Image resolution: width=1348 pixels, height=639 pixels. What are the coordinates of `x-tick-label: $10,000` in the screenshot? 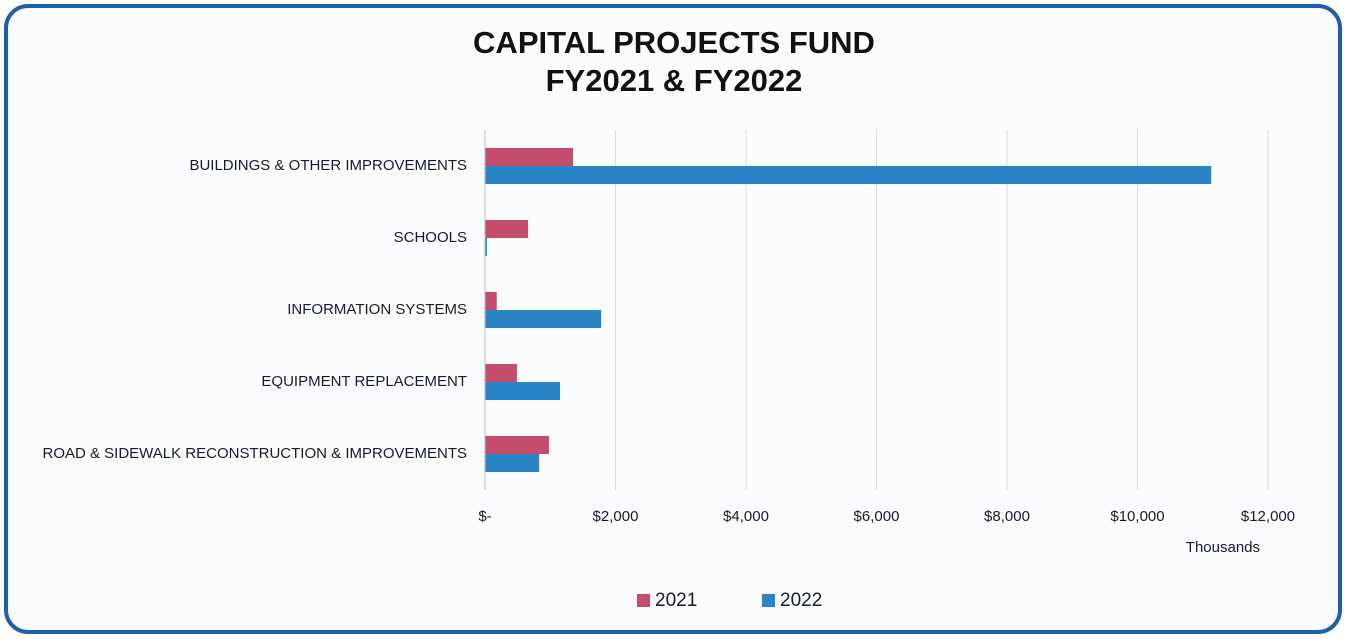 It's located at (1137, 516).